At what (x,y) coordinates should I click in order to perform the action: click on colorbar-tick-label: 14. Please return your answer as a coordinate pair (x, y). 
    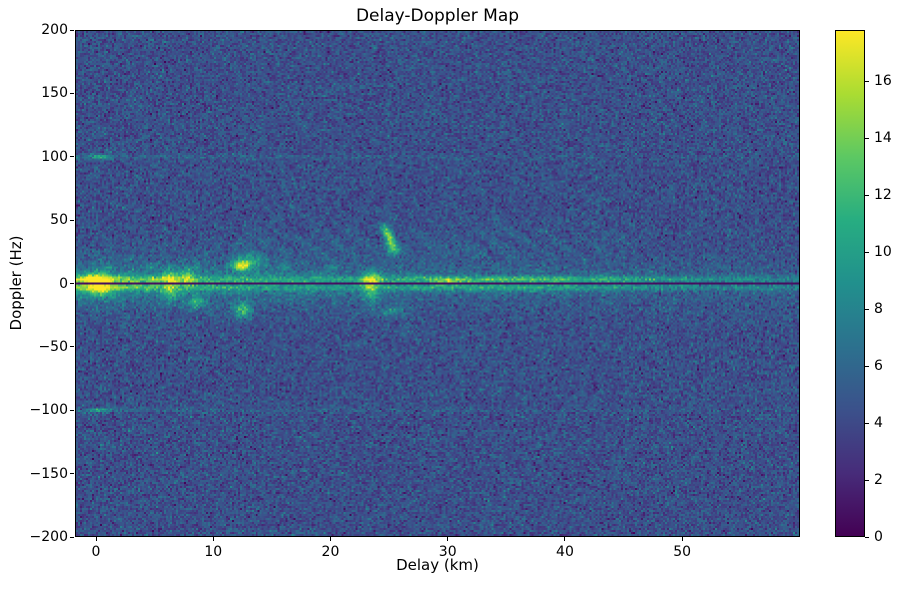
    Looking at the image, I should click on (883, 138).